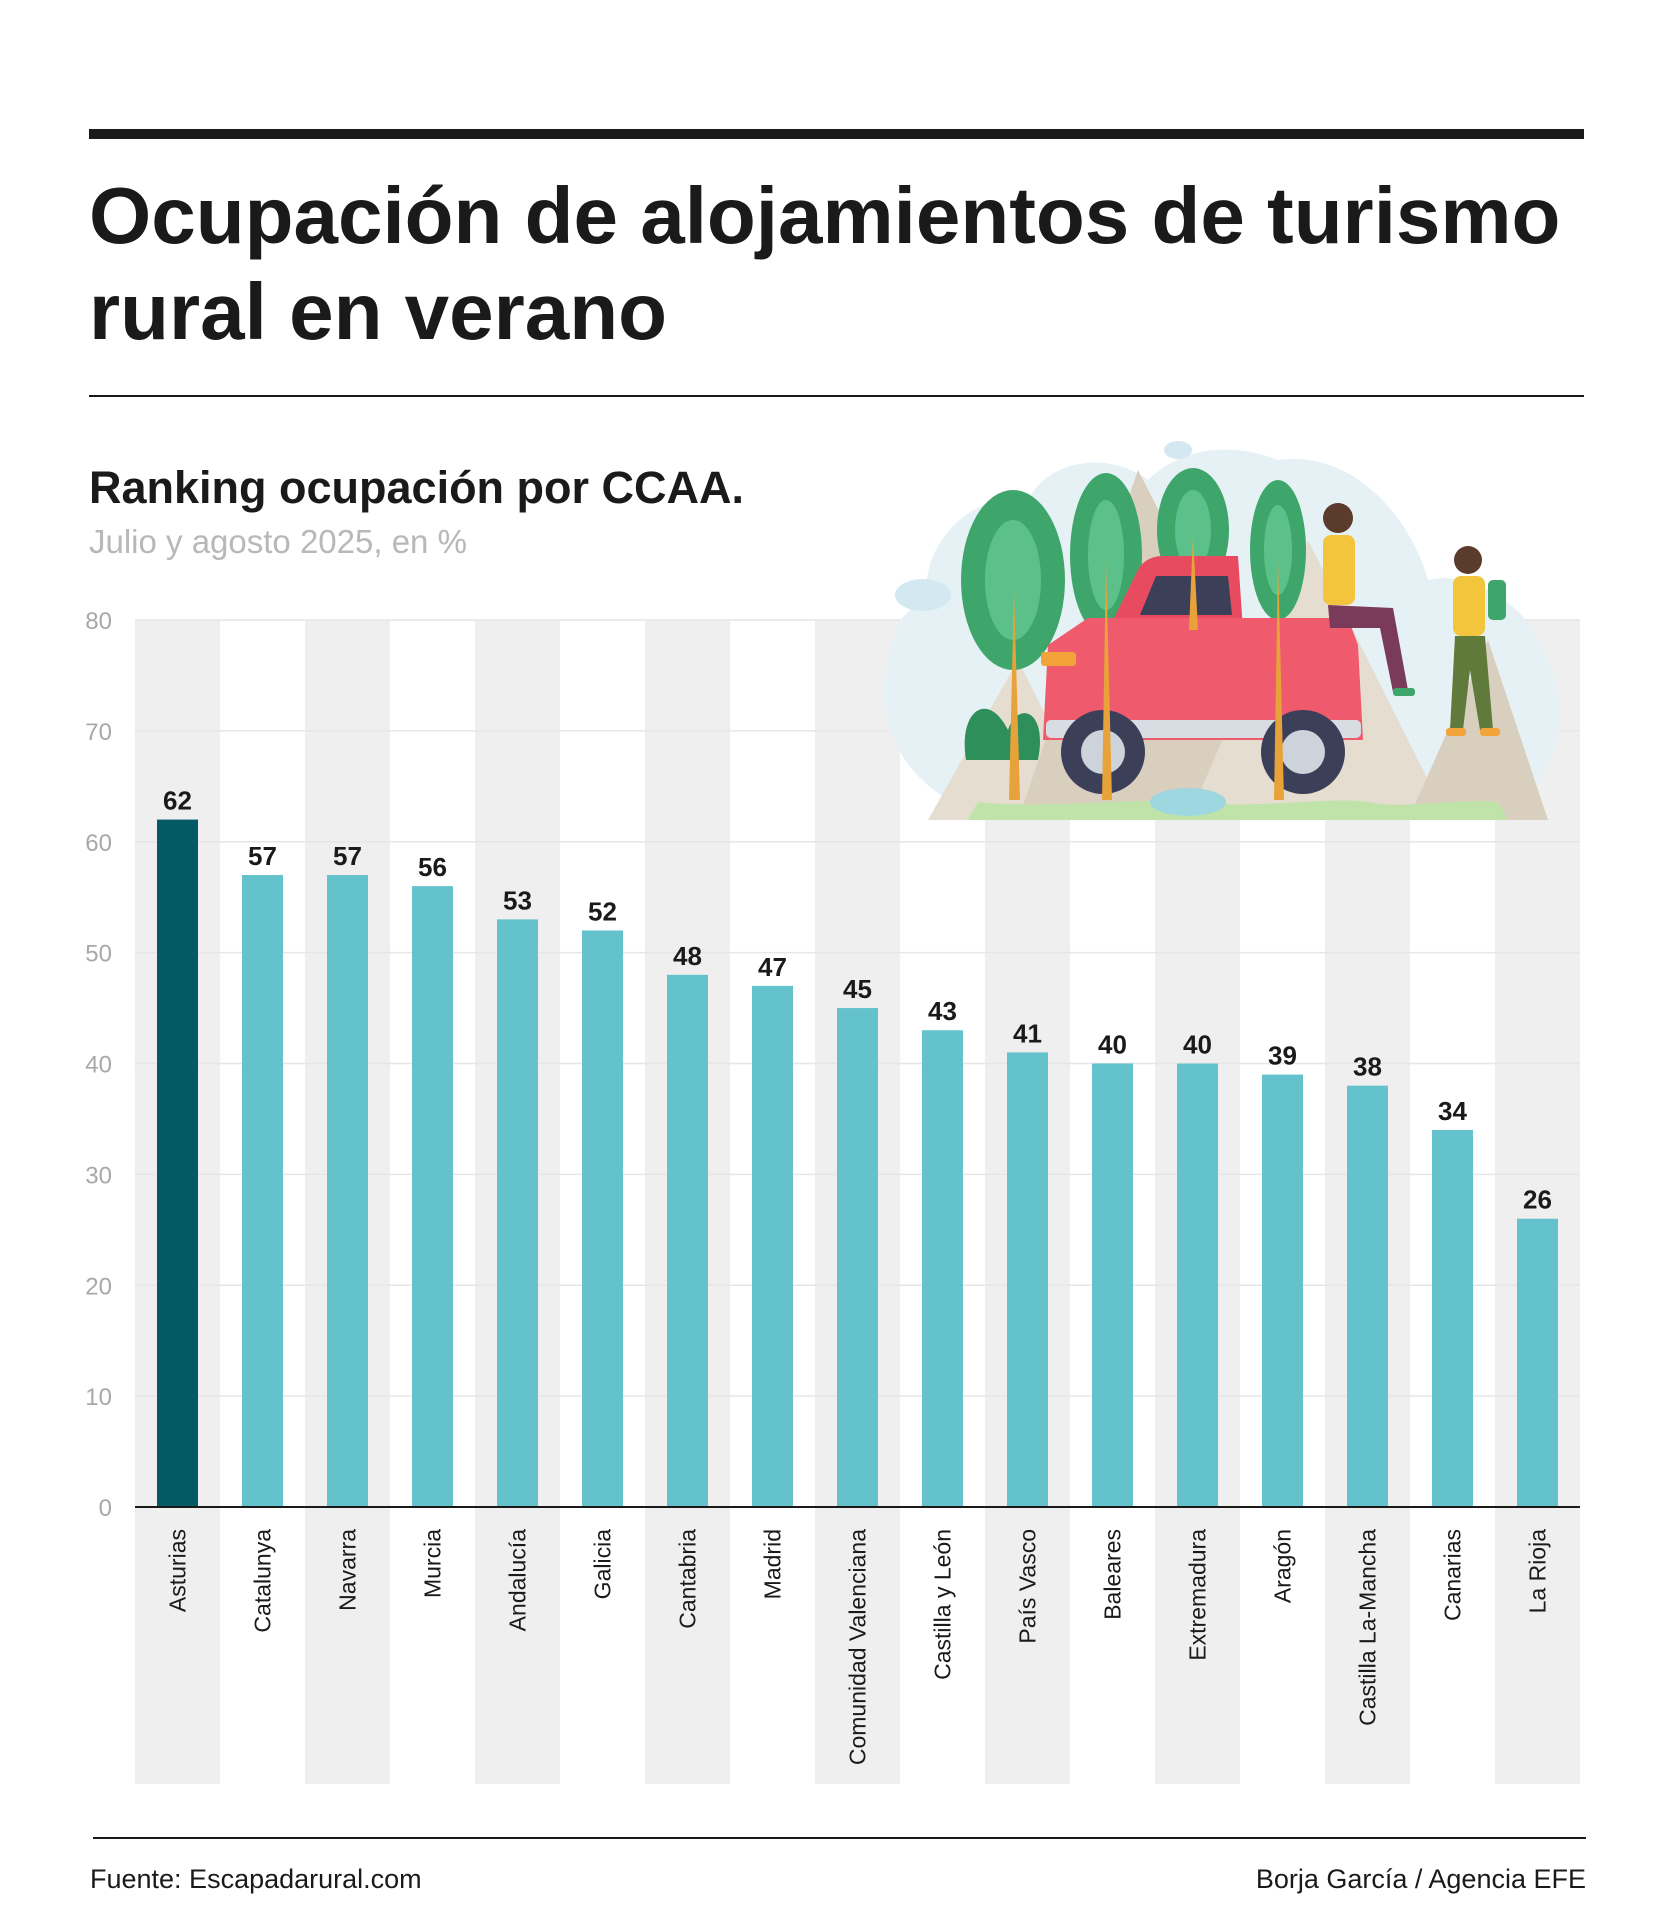  Describe the element at coordinates (348, 1570) in the screenshot. I see `x-tick-label: Navarra` at that location.